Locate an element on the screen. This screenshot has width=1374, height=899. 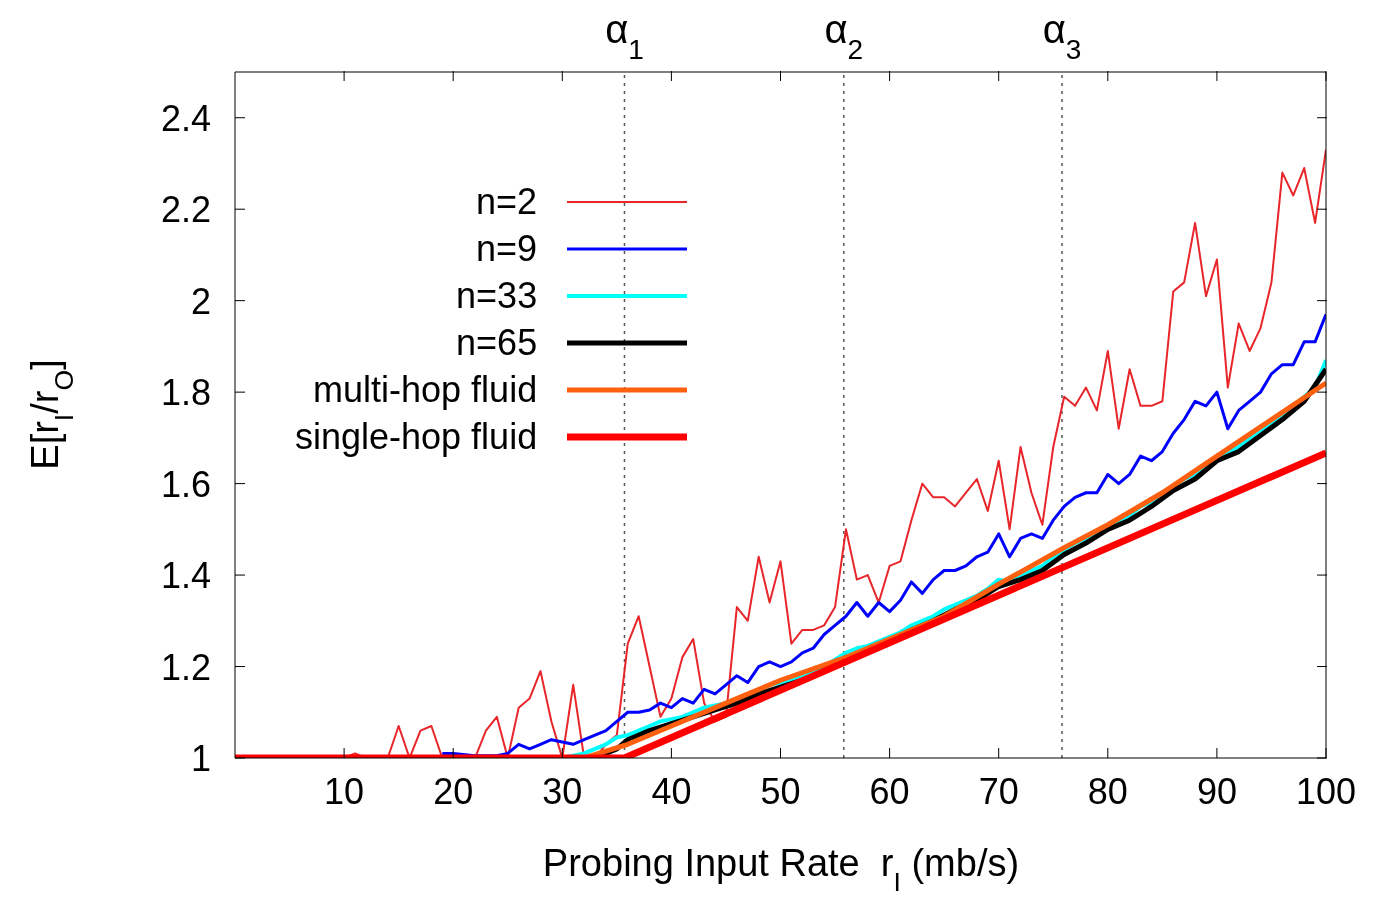
x-tick-label: 100 is located at coordinates (1326, 791).